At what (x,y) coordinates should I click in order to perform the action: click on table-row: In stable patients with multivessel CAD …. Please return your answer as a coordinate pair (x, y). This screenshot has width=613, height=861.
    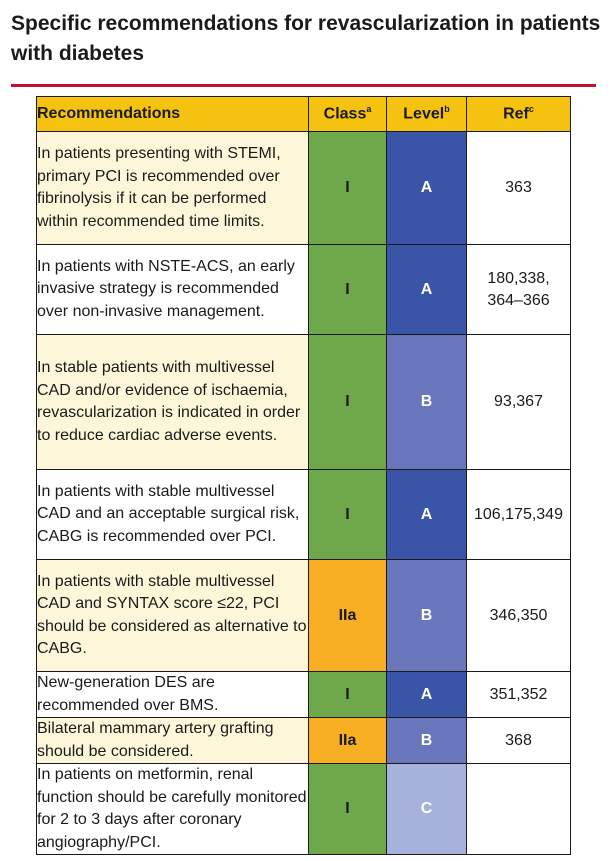
    Looking at the image, I should click on (303, 402).